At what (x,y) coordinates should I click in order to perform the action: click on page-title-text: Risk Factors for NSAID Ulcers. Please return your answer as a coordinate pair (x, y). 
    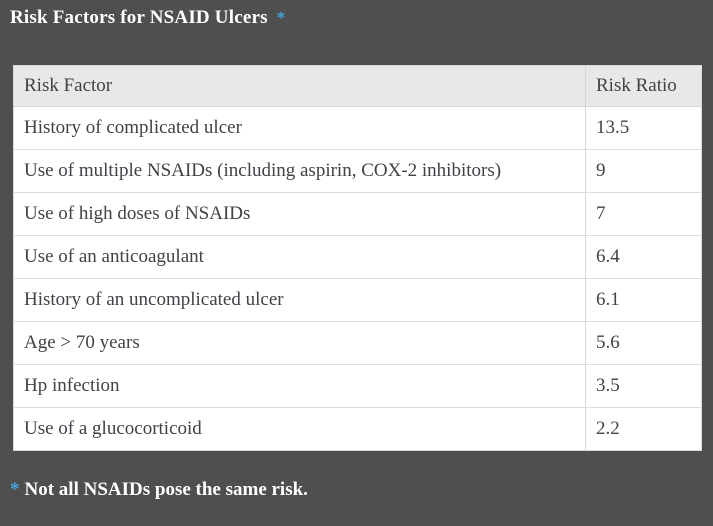
    Looking at the image, I should click on (139, 17).